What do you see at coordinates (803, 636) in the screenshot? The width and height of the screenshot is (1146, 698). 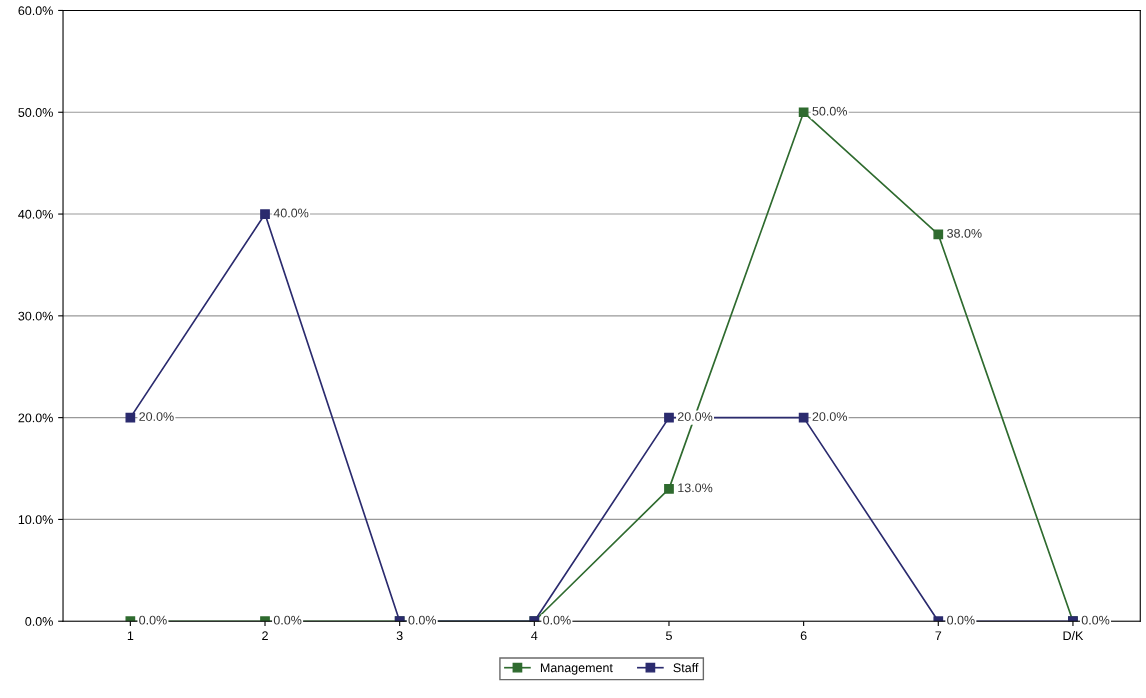 I see `x-tick-label: 6` at bounding box center [803, 636].